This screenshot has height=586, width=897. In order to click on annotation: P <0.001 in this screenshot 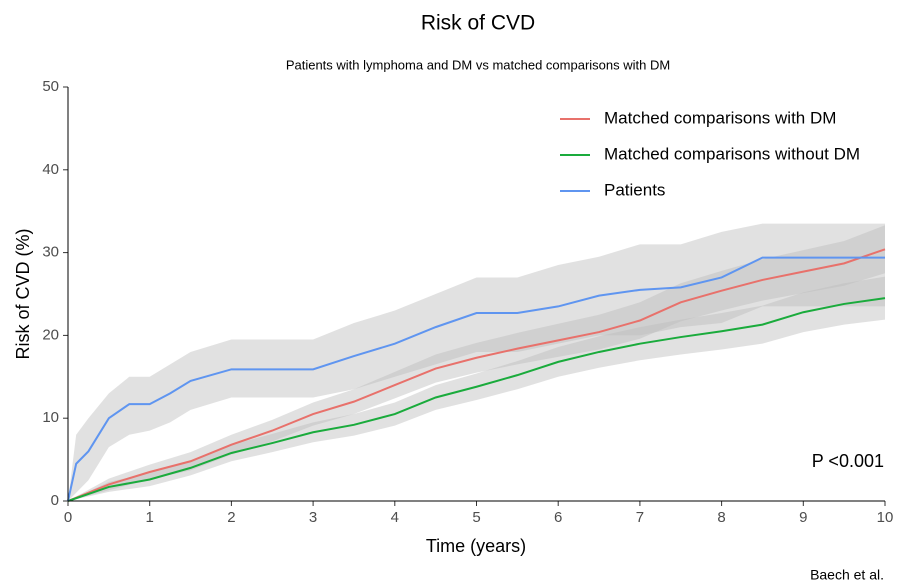, I will do `click(848, 461)`.